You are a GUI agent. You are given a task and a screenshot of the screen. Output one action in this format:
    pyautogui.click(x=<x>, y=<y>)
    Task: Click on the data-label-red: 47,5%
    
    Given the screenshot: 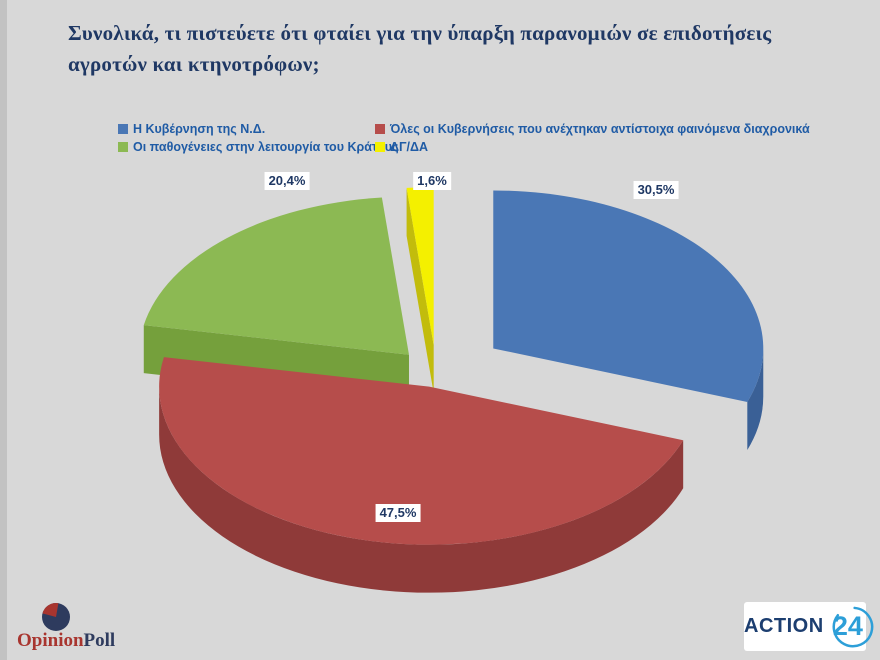 What is the action you would take?
    pyautogui.click(x=398, y=513)
    